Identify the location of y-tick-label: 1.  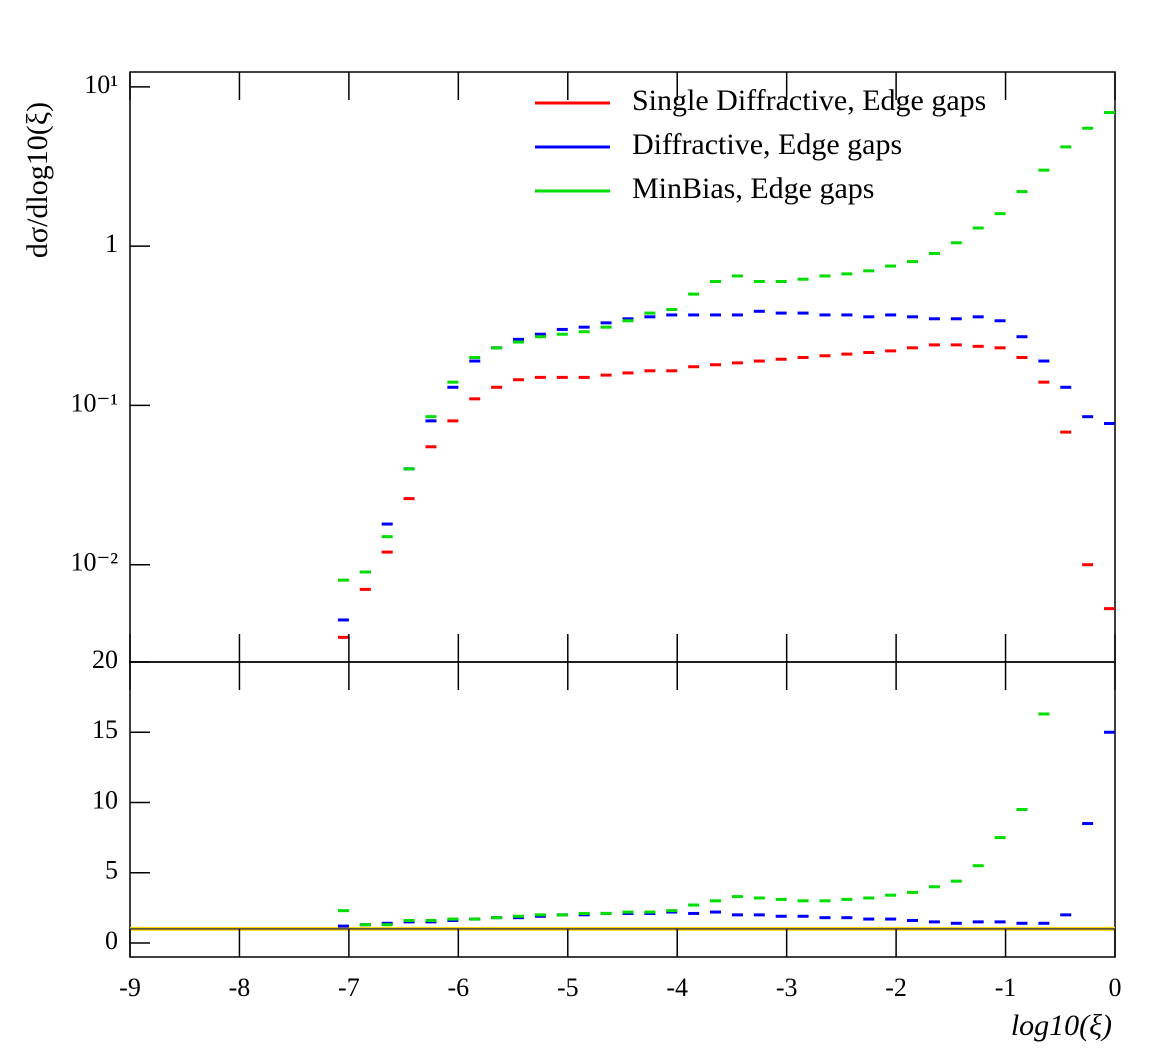
(111, 243).